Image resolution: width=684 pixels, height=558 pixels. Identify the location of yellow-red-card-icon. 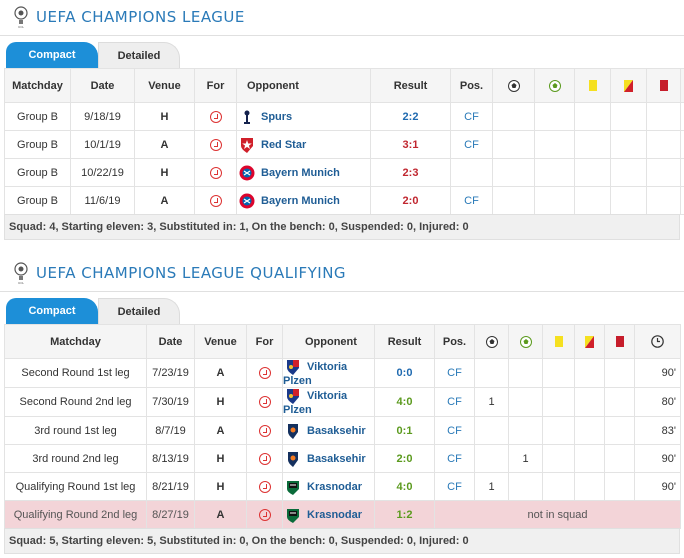
(589, 341).